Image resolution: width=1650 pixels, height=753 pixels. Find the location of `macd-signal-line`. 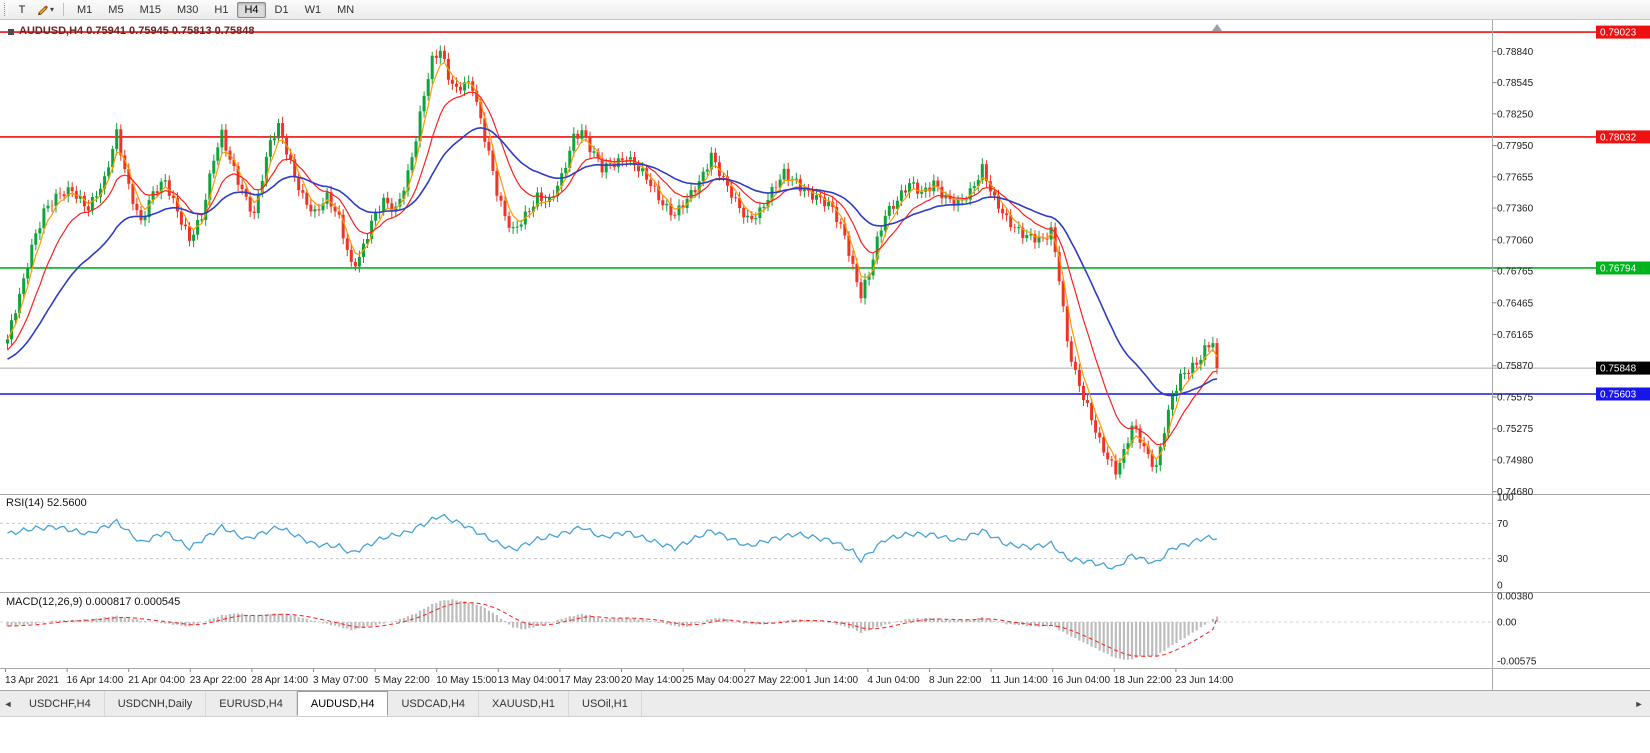

macd-signal-line is located at coordinates (612, 629).